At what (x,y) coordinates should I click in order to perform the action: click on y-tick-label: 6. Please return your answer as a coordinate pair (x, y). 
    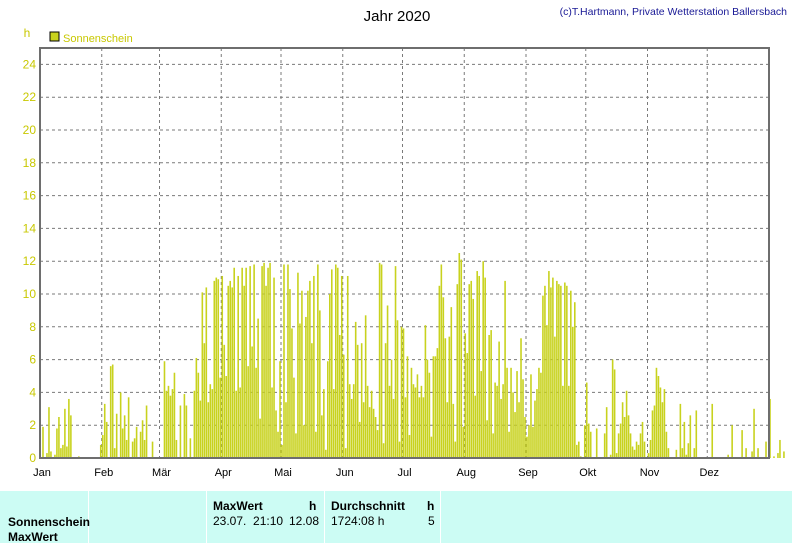
    Looking at the image, I should click on (32, 360).